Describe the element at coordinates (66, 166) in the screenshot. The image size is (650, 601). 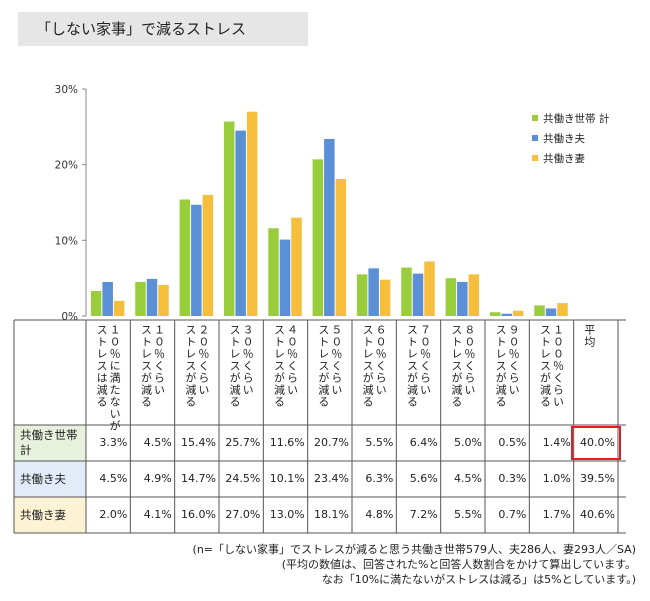
I see `y-tick-label: 20%` at that location.